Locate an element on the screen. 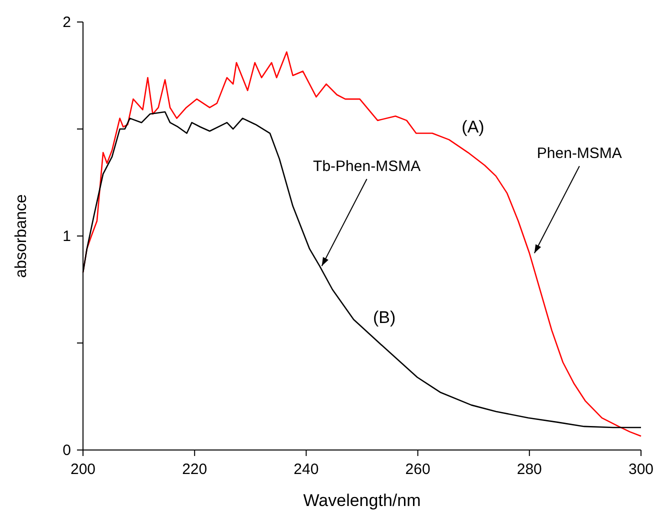 This screenshot has height=515, width=655. y-axis-title: absorbance is located at coordinates (21, 236).